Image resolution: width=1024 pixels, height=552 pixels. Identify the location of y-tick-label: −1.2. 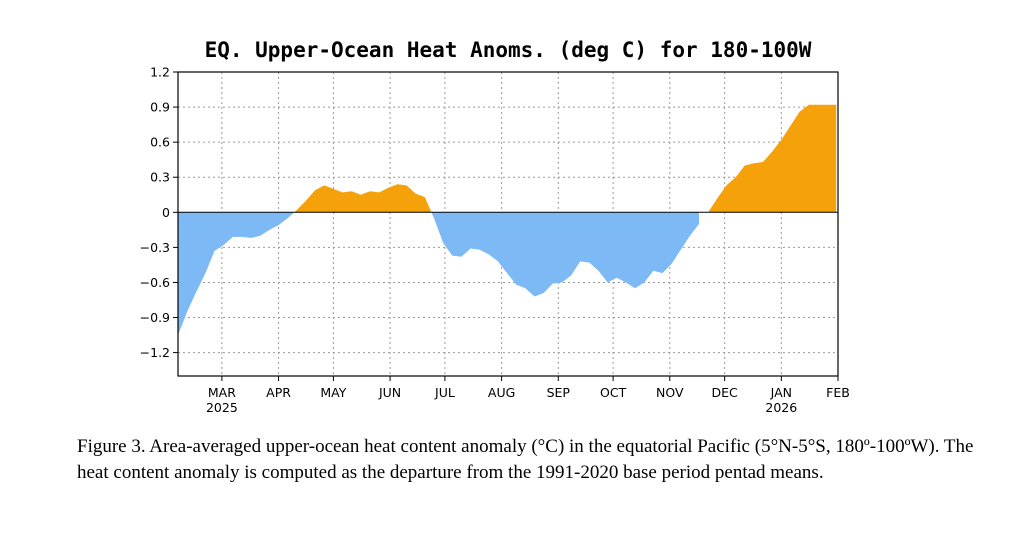
(155, 352).